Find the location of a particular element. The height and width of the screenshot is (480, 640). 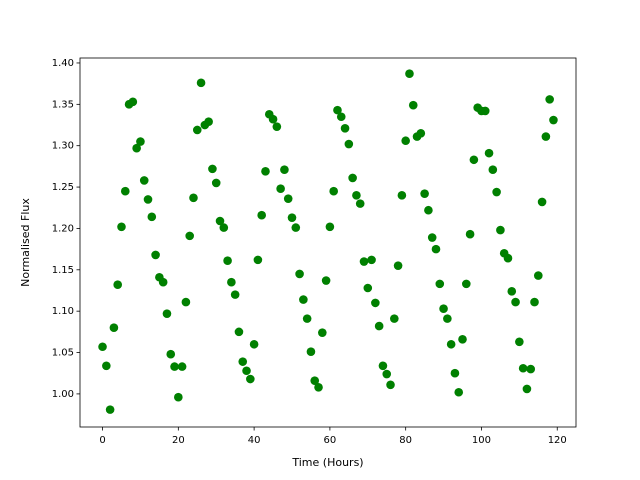

x-tick-label: 100 is located at coordinates (481, 440).